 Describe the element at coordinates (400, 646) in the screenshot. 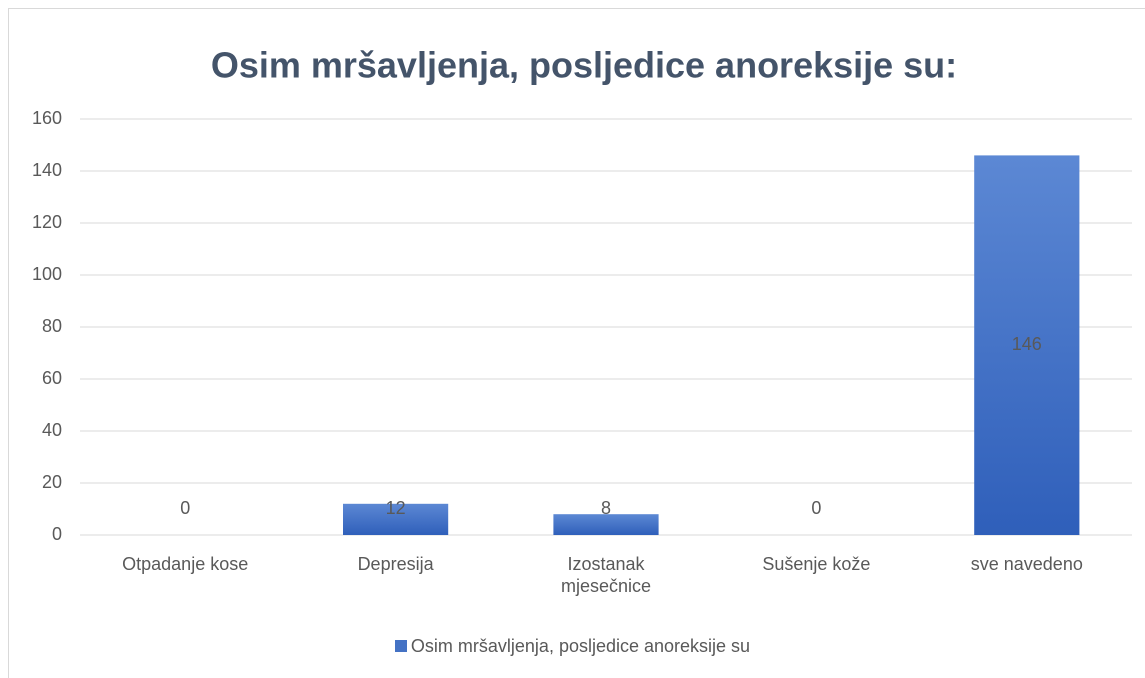

I see `legend-swatch` at that location.